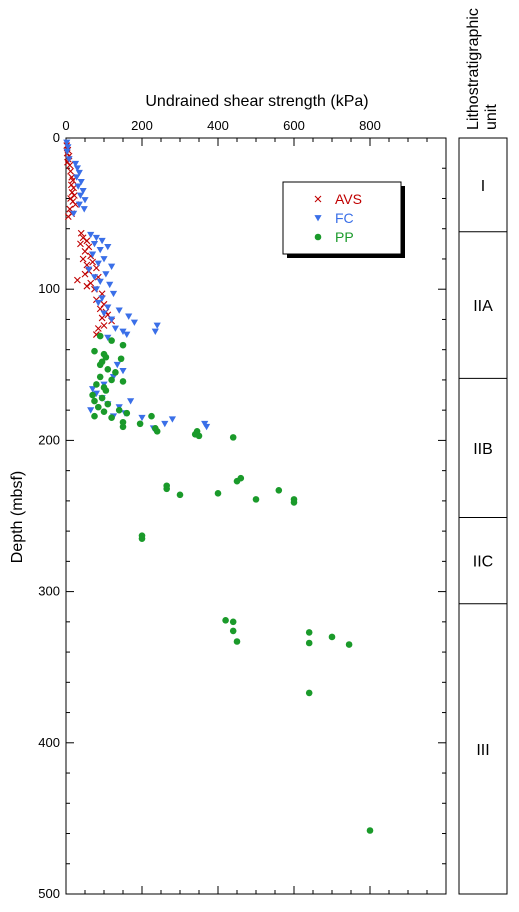 Image resolution: width=519 pixels, height=912 pixels. What do you see at coordinates (344, 237) in the screenshot?
I see `legend-label-pp: PP` at bounding box center [344, 237].